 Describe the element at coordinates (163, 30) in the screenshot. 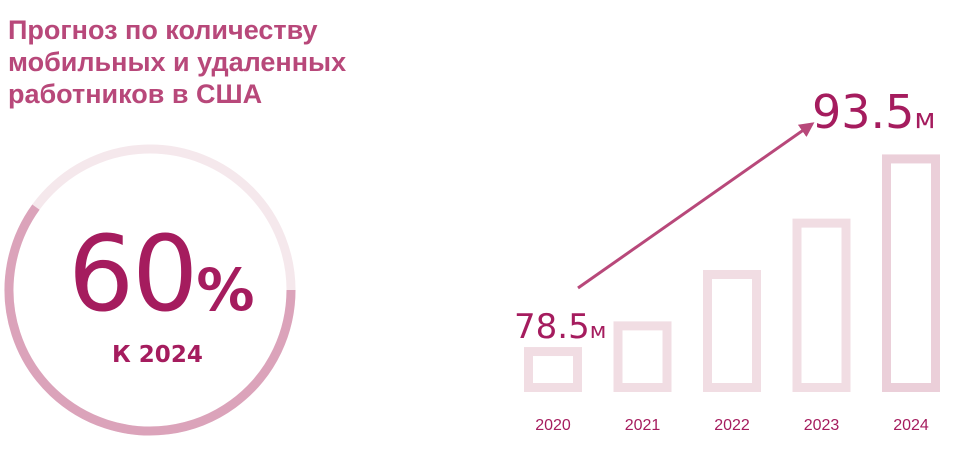

I see `title-line-1: Прогноз по количеству` at that location.